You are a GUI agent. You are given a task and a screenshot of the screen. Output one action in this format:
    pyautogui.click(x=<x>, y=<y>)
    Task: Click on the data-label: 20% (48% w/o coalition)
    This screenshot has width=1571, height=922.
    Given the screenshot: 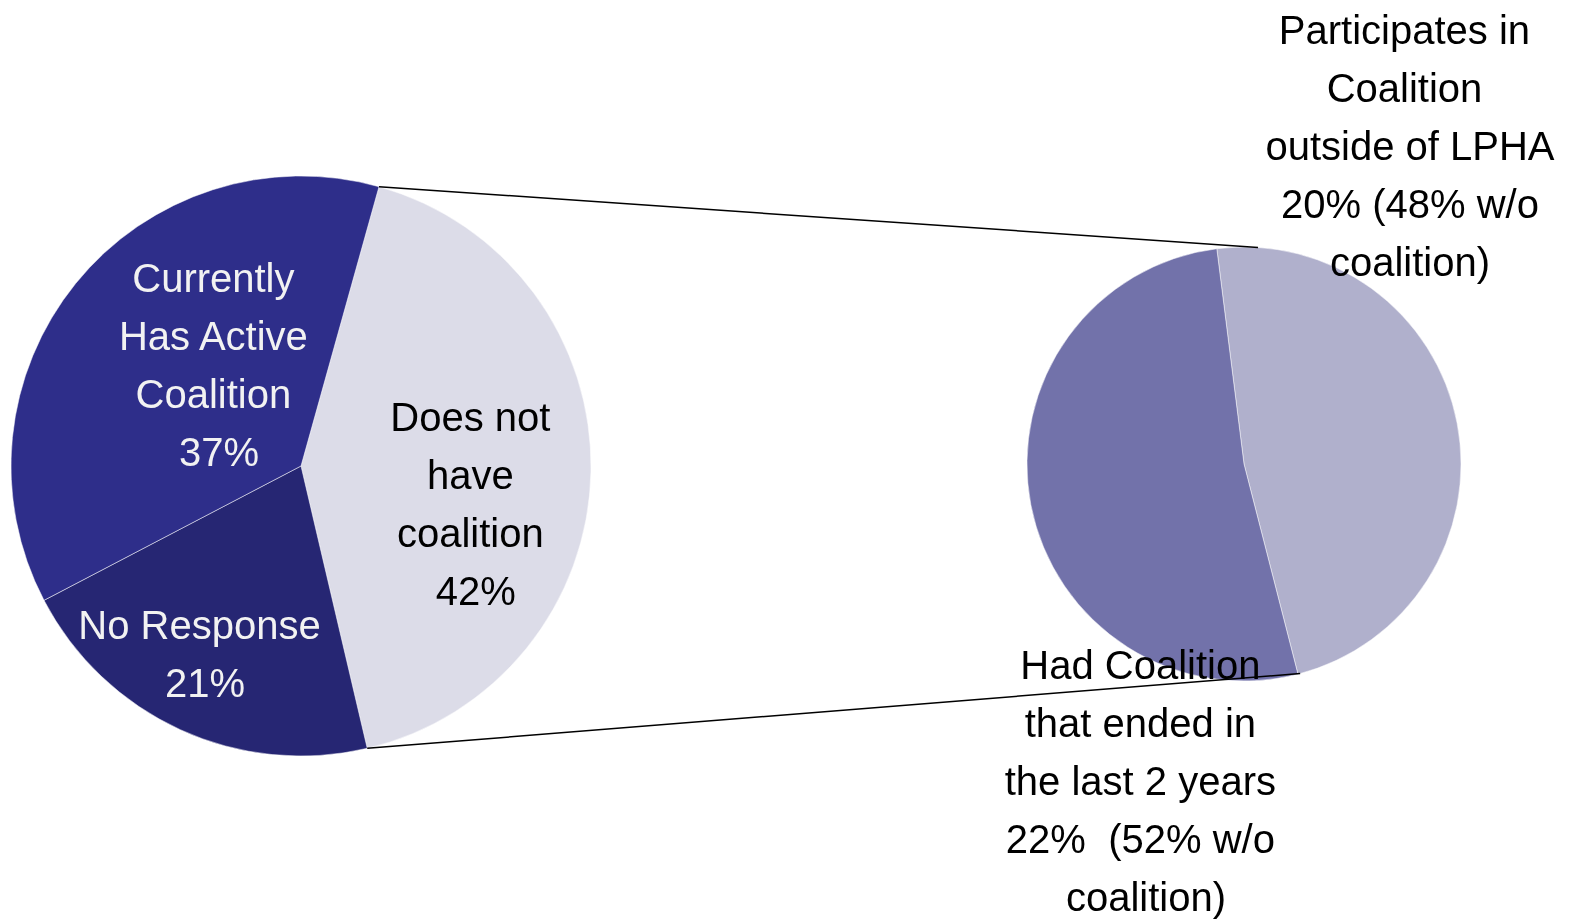 What is the action you would take?
    pyautogui.click(x=1410, y=233)
    